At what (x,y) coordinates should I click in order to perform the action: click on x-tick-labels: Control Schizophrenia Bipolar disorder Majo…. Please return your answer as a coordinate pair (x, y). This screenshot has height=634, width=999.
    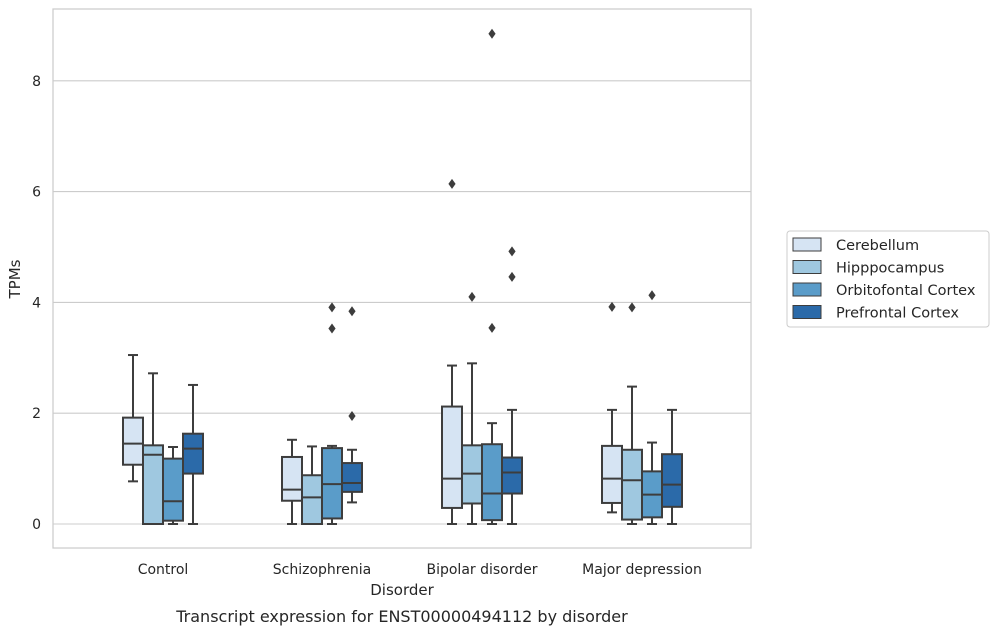
    Looking at the image, I should click on (420, 570).